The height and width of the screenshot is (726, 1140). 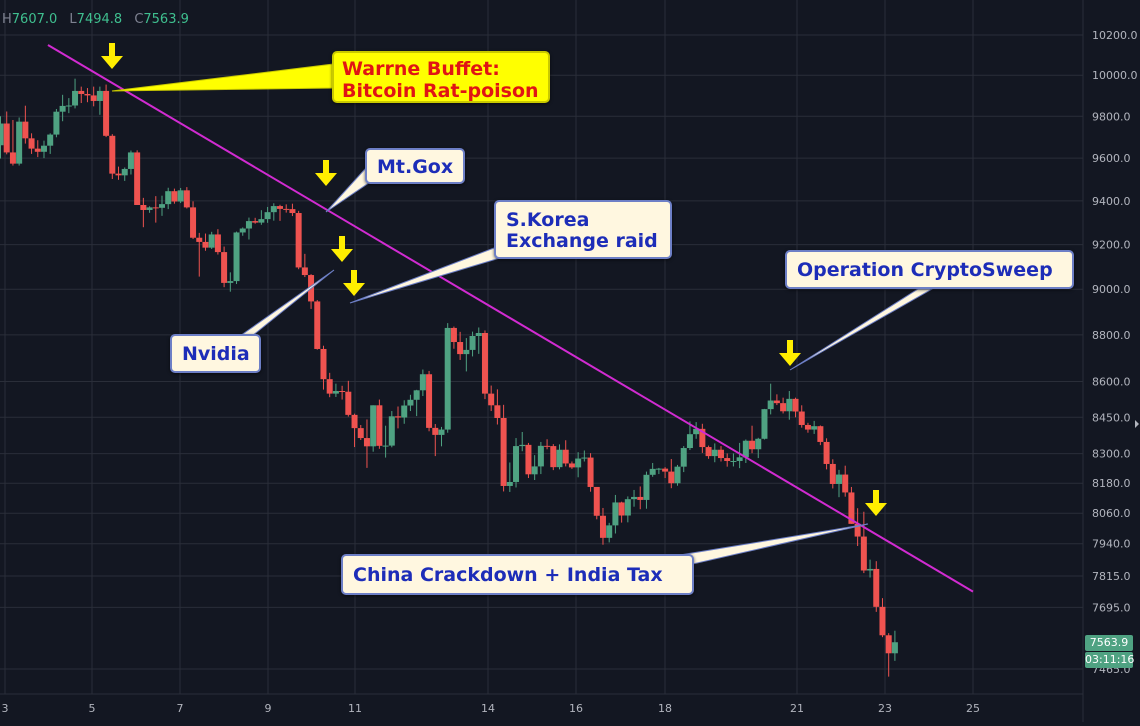 I want to click on callout-china: China Crackdown + India Tax, so click(x=517, y=574).